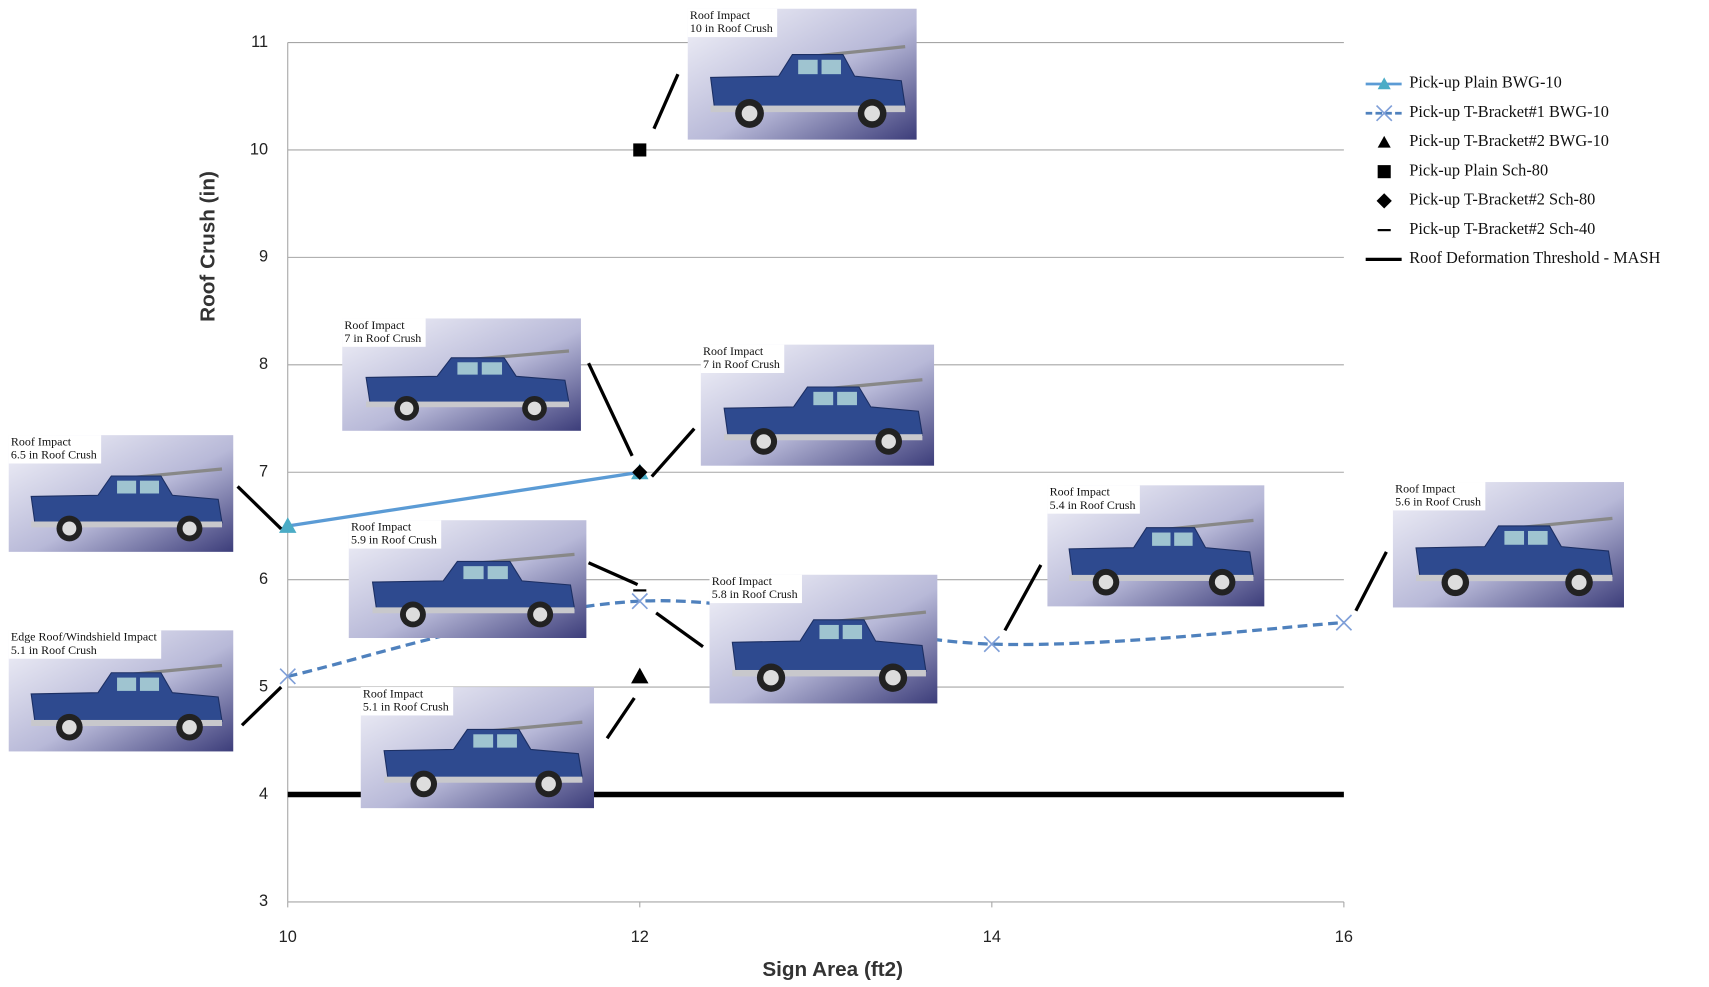 This screenshot has width=1709, height=987. Describe the element at coordinates (1478, 169) in the screenshot. I see `legend-label: Pick-up Plain Sch-80` at that location.